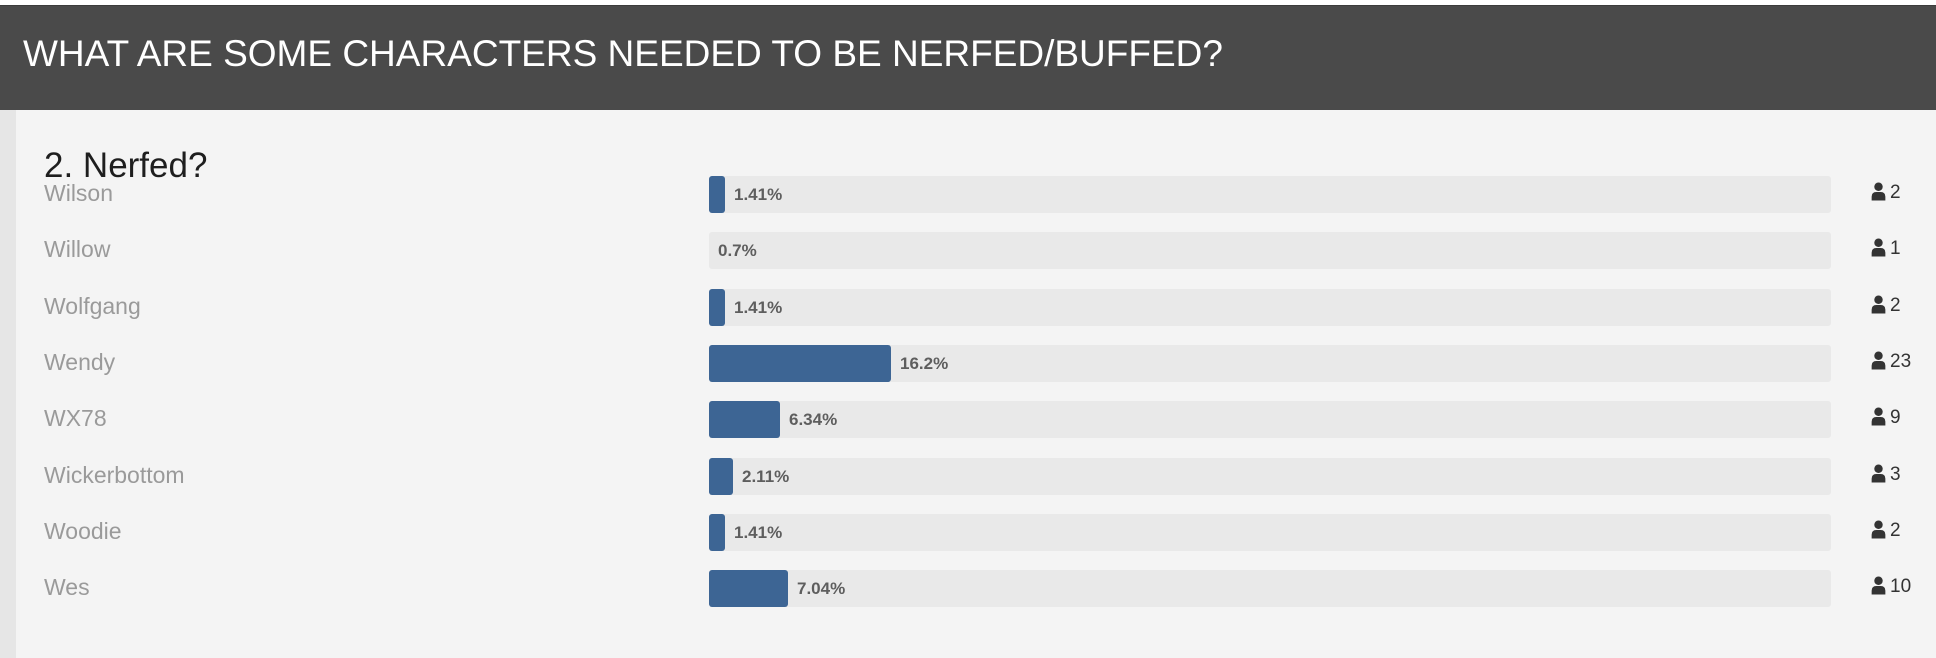 This screenshot has width=1936, height=658. I want to click on voter-count: 3, so click(1886, 475).